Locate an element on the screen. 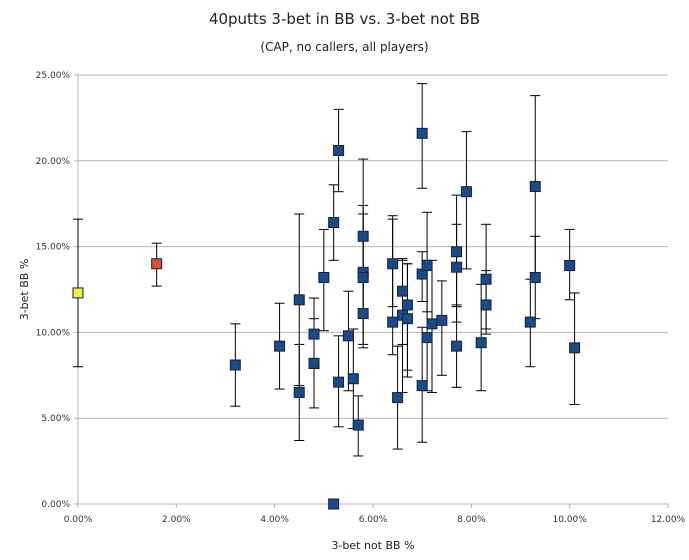 This screenshot has height=560, width=689. x-tick-label: 10.00% is located at coordinates (570, 520).